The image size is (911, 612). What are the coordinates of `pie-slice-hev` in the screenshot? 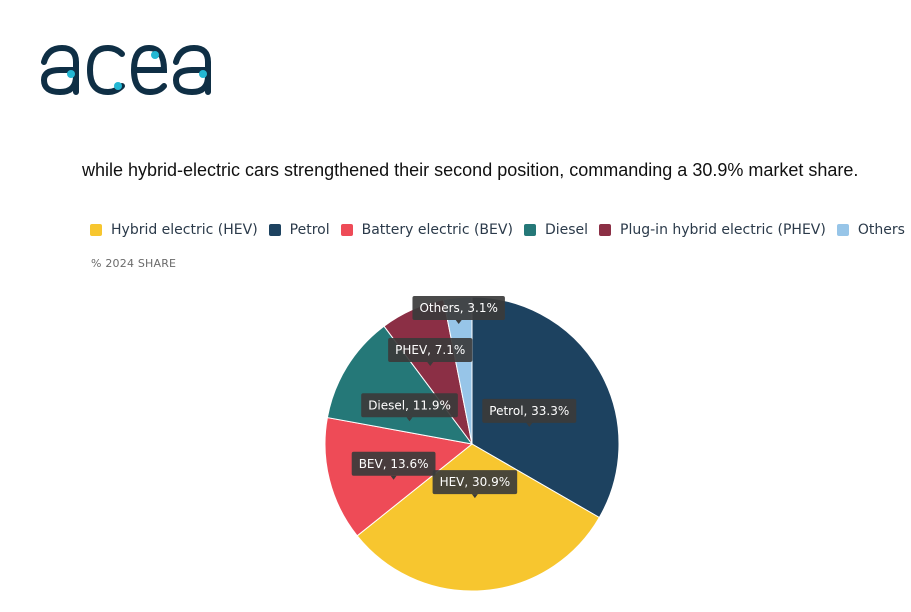 It's located at (478, 517).